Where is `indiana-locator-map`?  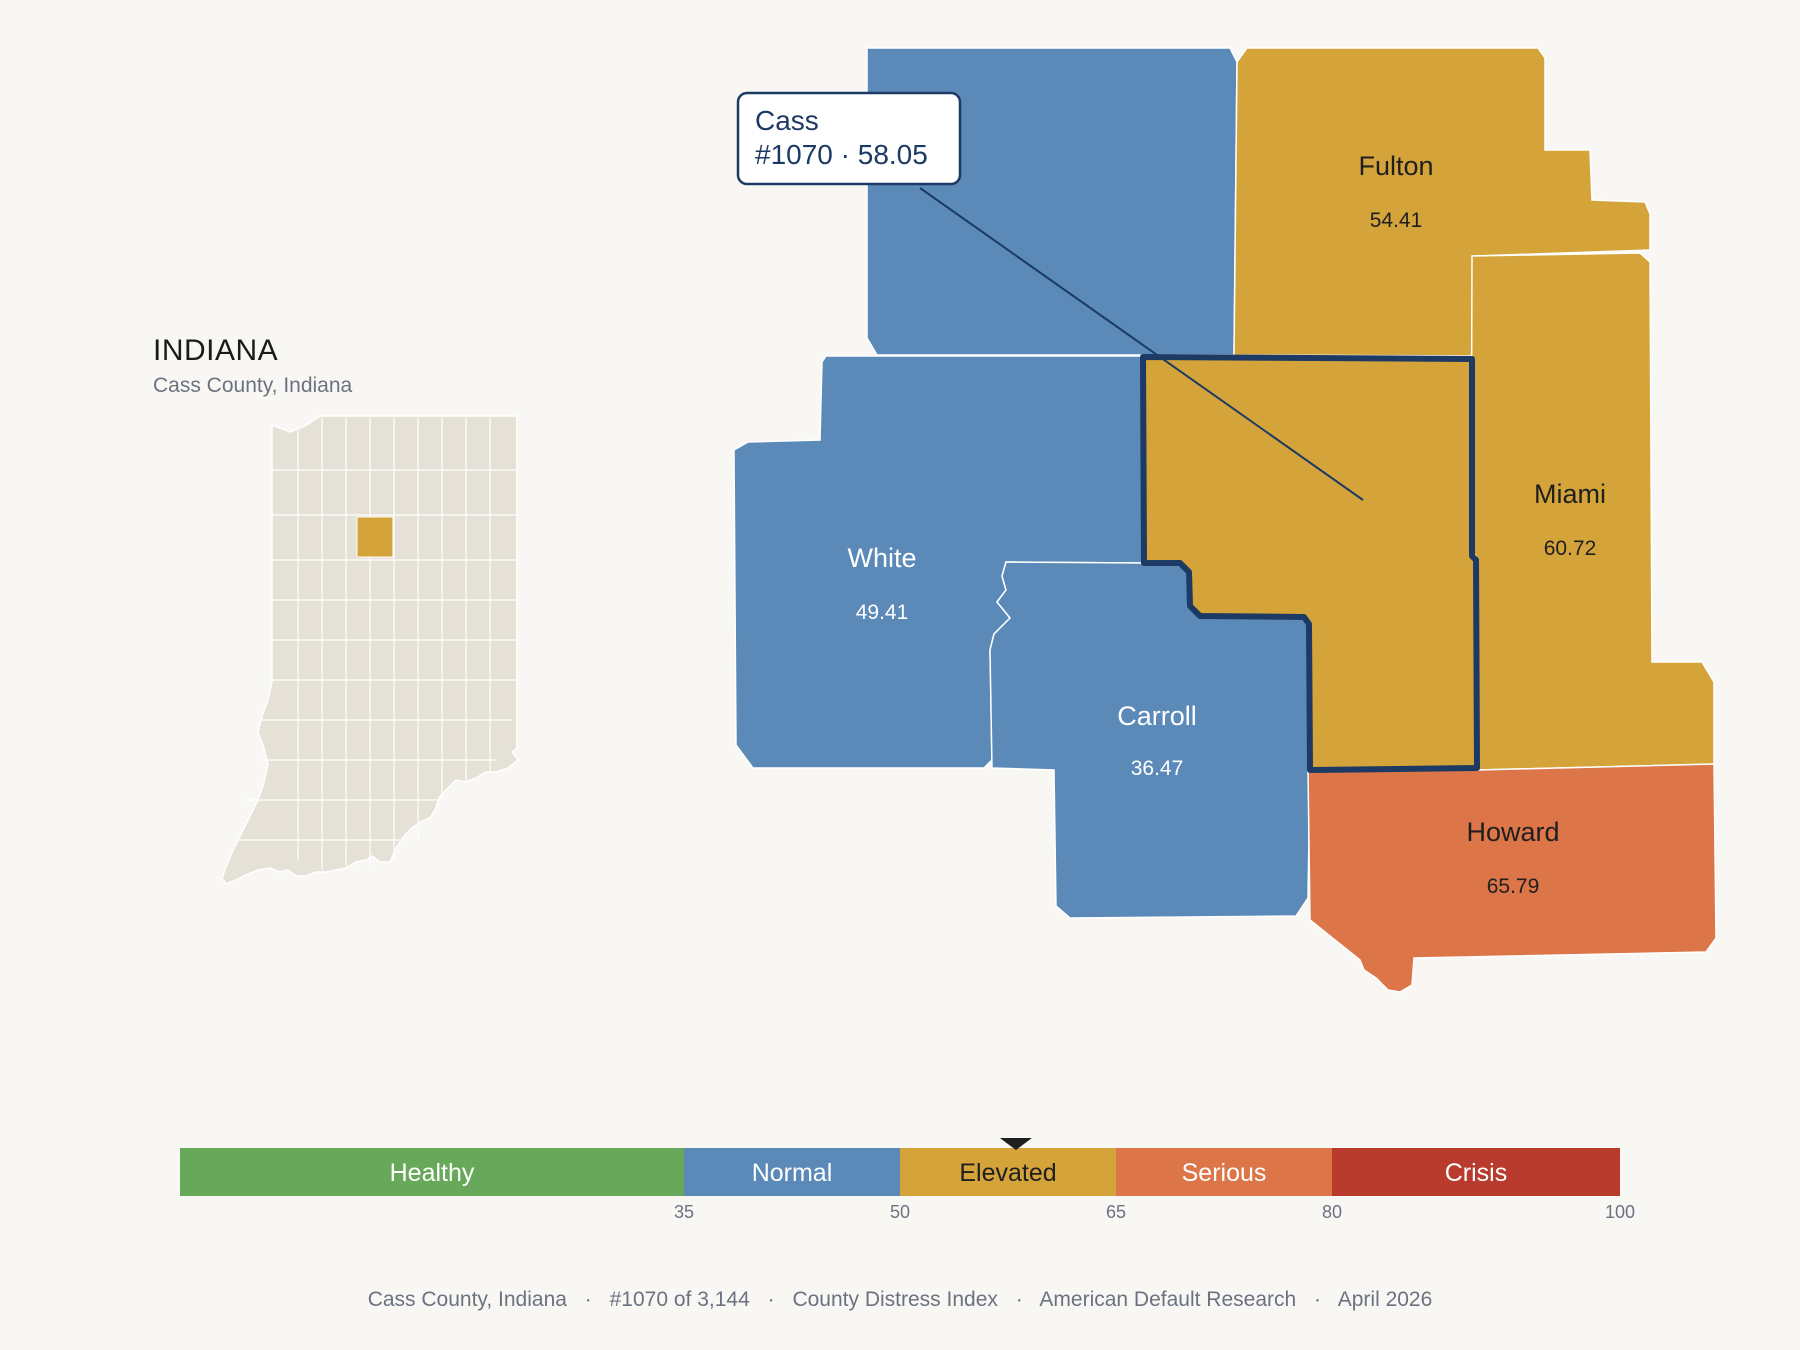
indiana-locator-map is located at coordinates (370, 650).